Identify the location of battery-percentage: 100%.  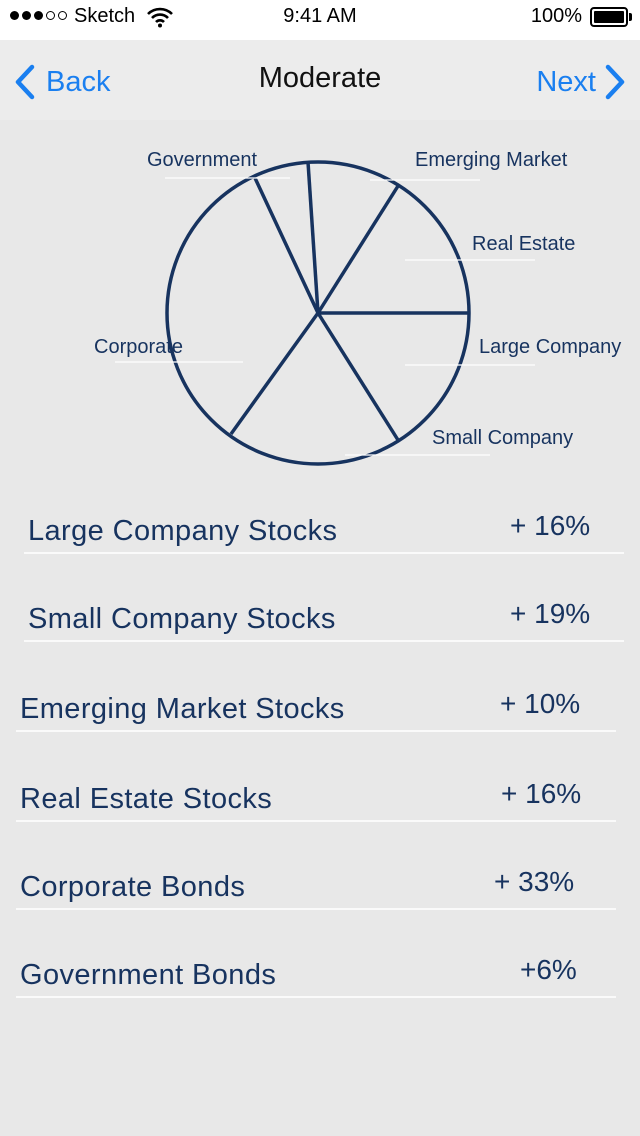
(556, 16).